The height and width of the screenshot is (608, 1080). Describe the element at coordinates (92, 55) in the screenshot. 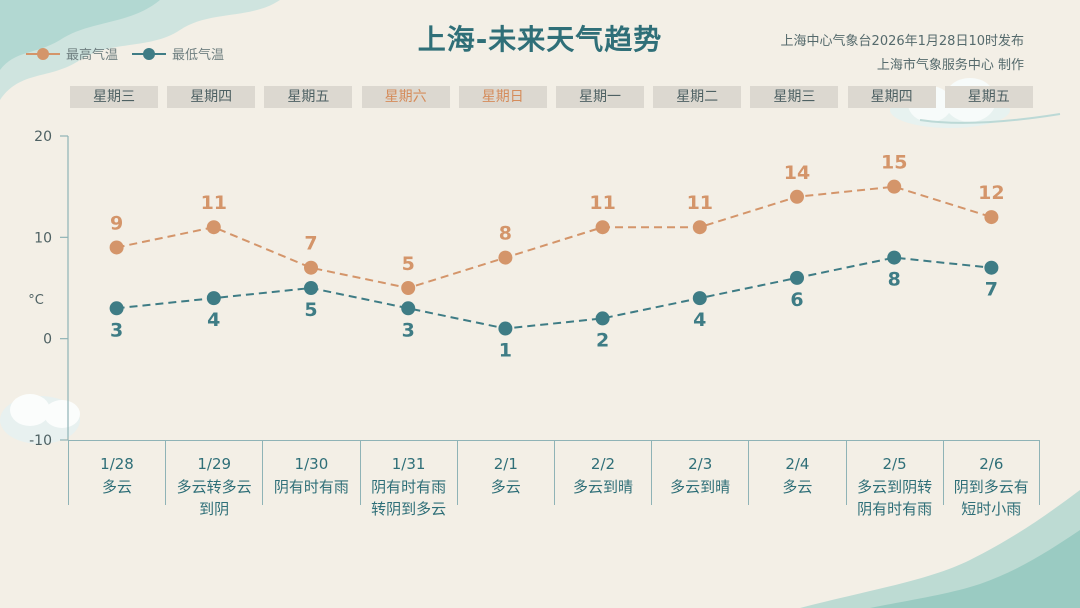

I see `legend-label-high: 最高气温` at that location.